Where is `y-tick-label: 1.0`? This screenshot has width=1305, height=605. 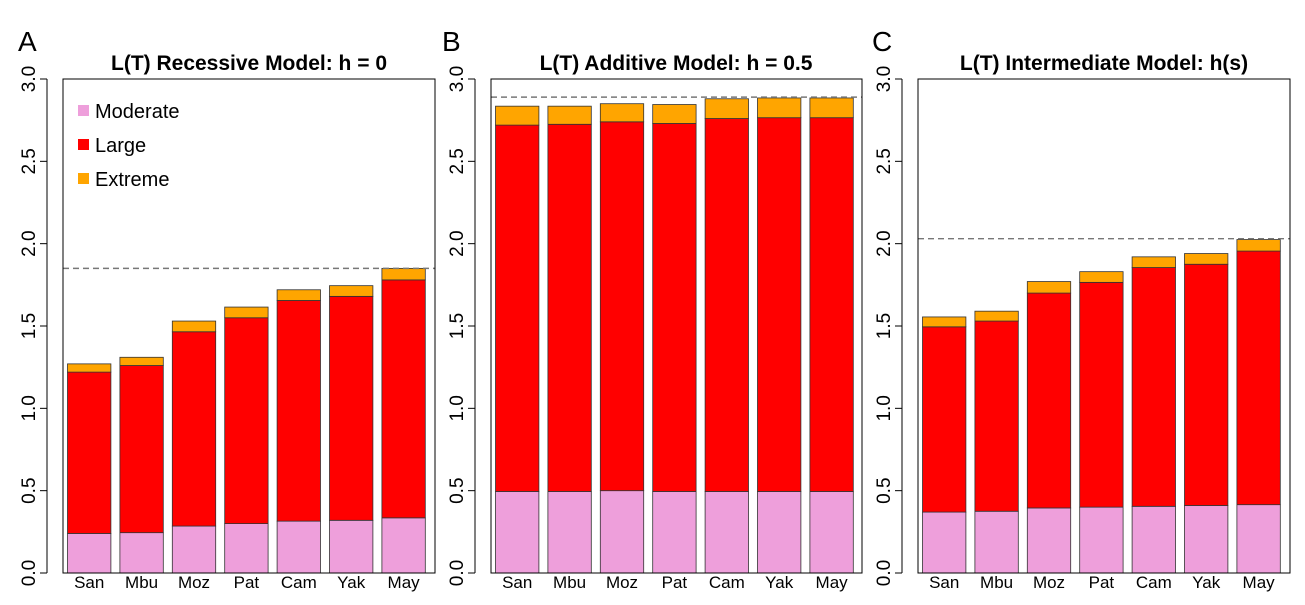 y-tick-label: 1.0 is located at coordinates (884, 408).